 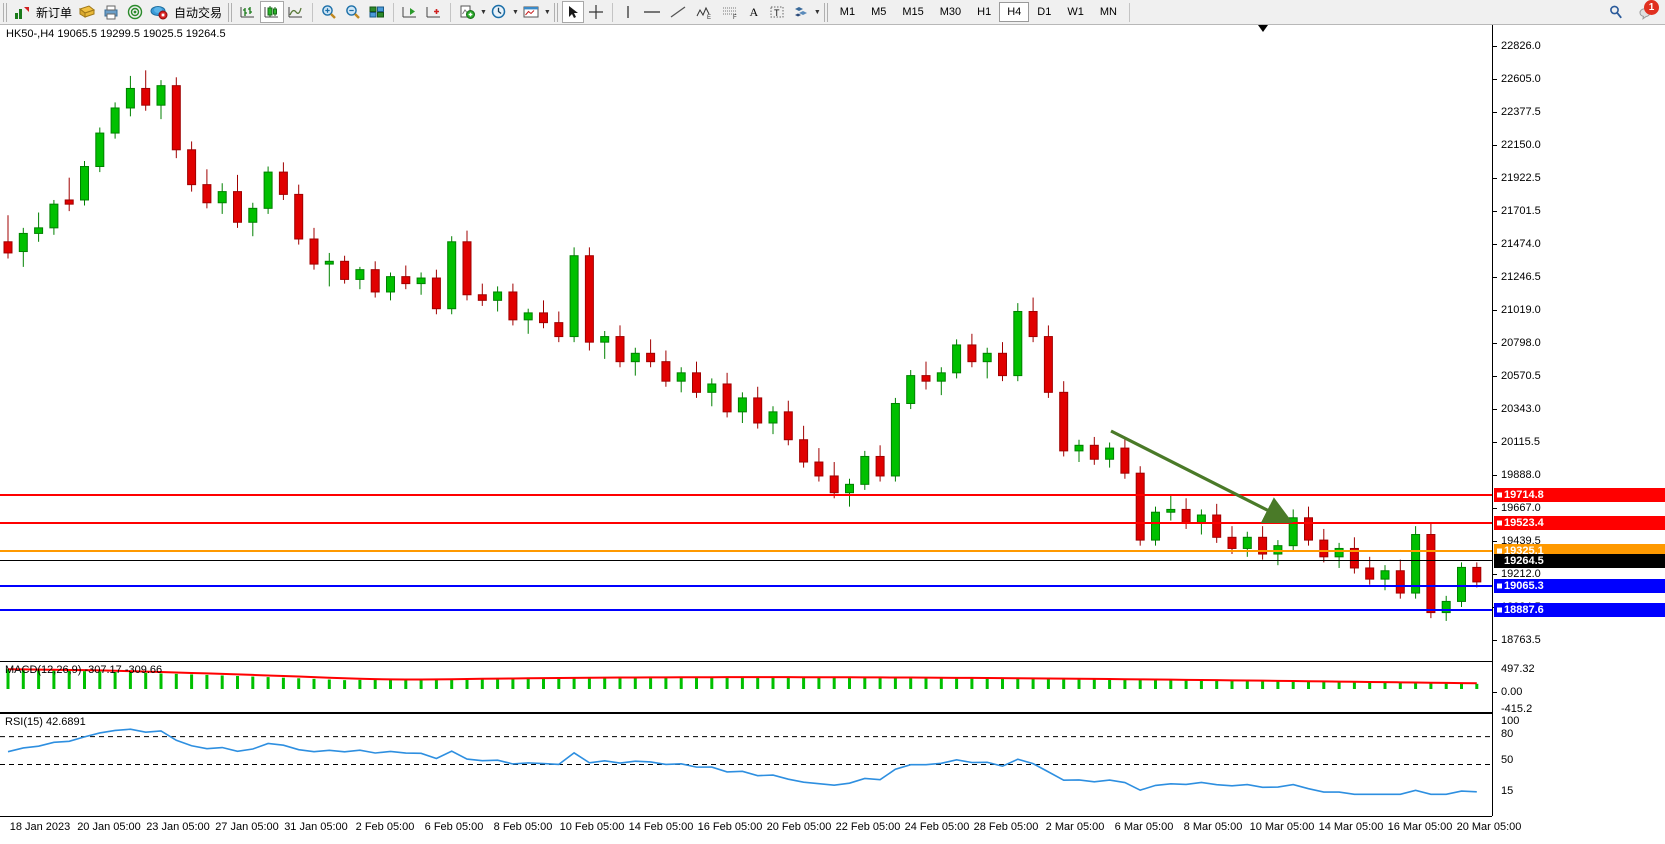 I want to click on time-tick: 23 Jan 05:00, so click(x=178, y=827).